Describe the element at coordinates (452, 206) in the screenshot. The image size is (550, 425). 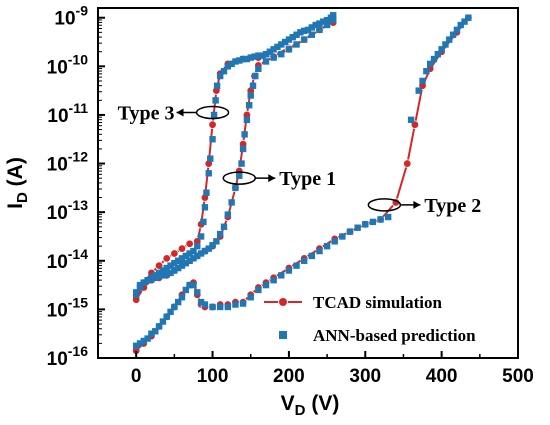
I see `annotation-label: Type 2` at that location.